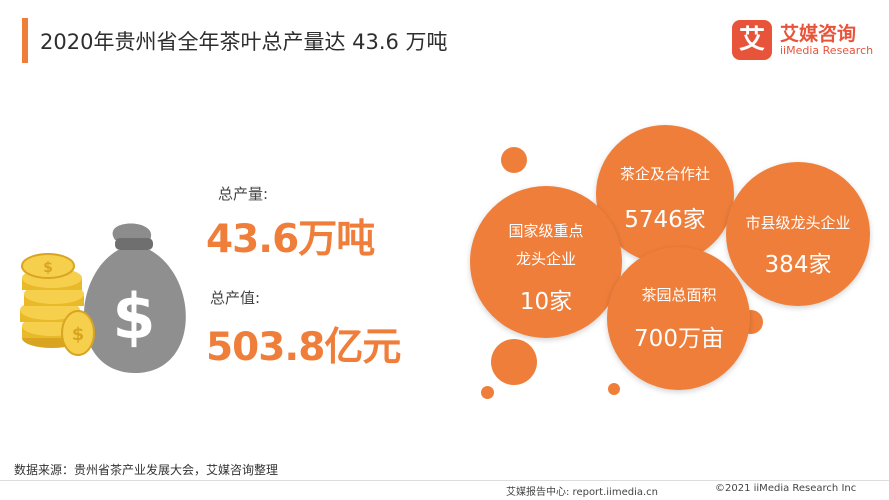 This screenshot has height=500, width=889. What do you see at coordinates (679, 295) in the screenshot?
I see `bubble-label: 茶园总面积` at bounding box center [679, 295].